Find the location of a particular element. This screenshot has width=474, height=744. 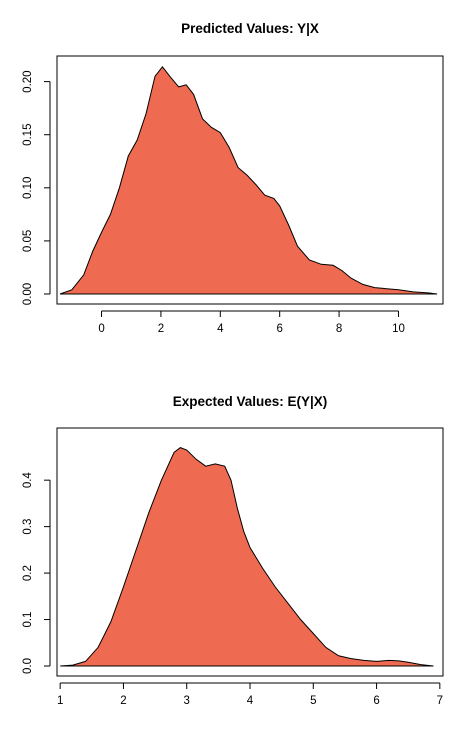

y-tick-label: 0.10 is located at coordinates (28, 188).